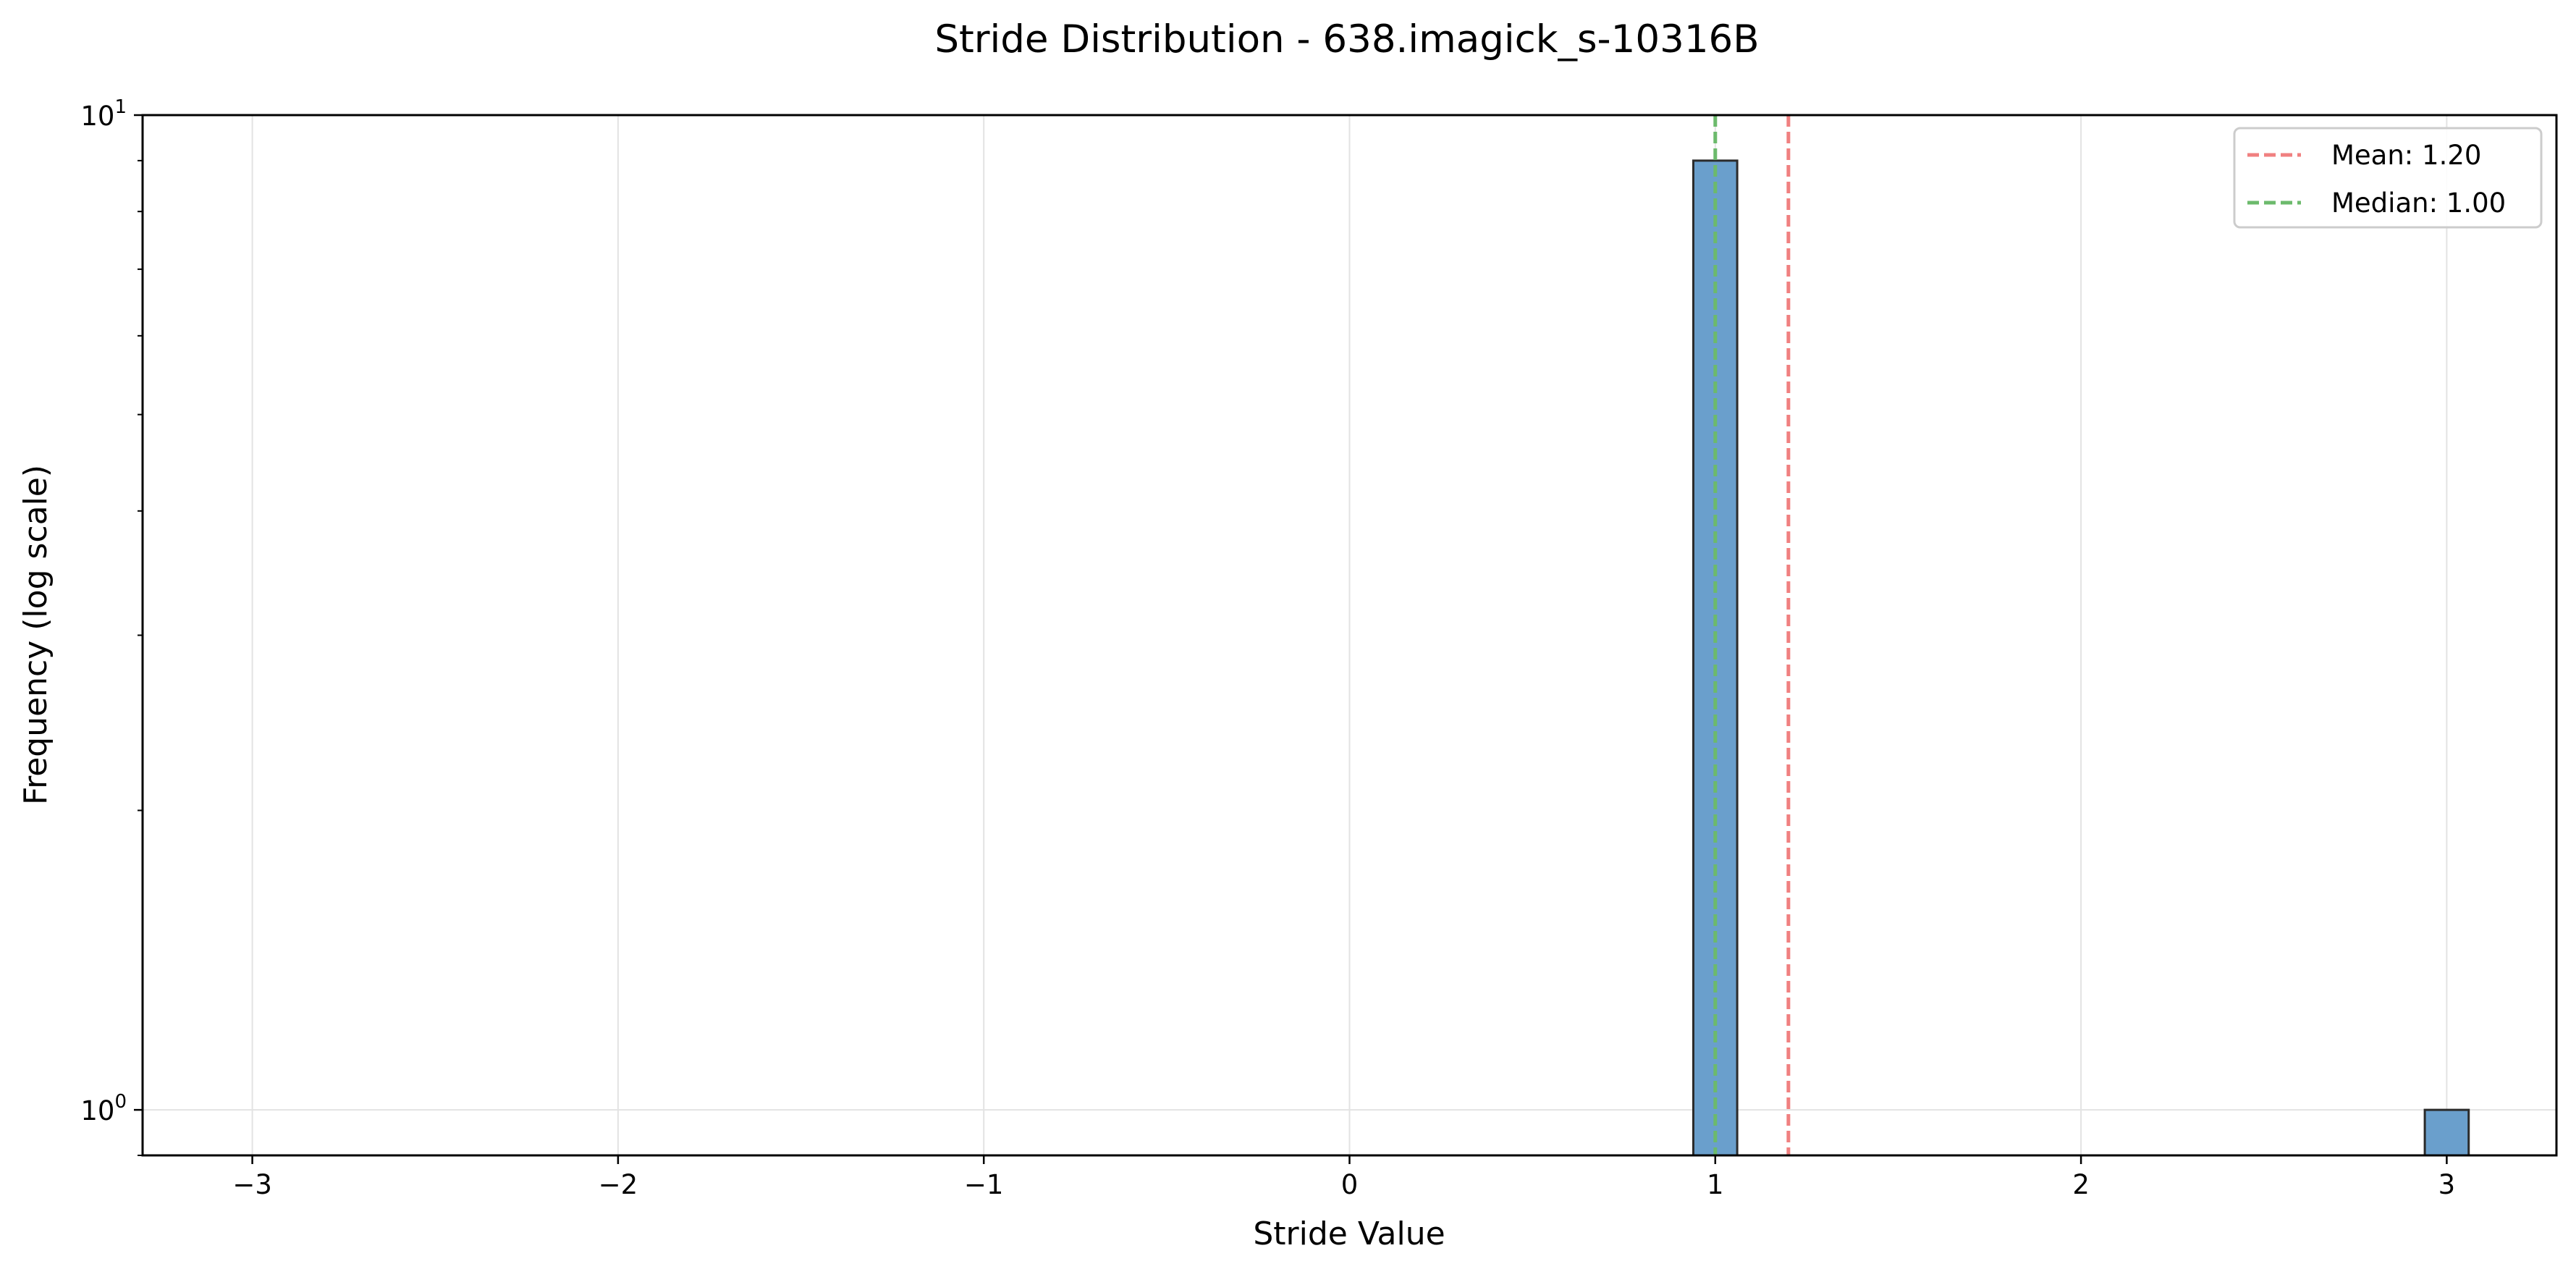  Describe the element at coordinates (1350, 1184) in the screenshot. I see `x-tick-label: 0` at that location.